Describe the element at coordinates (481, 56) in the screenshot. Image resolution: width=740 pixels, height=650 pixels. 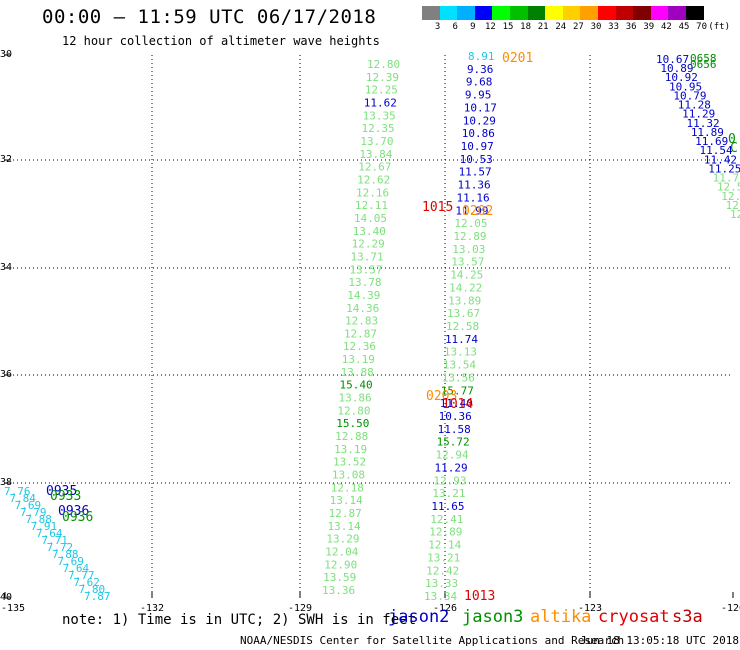
I see `wave-height-reading: 8.91` at that location.